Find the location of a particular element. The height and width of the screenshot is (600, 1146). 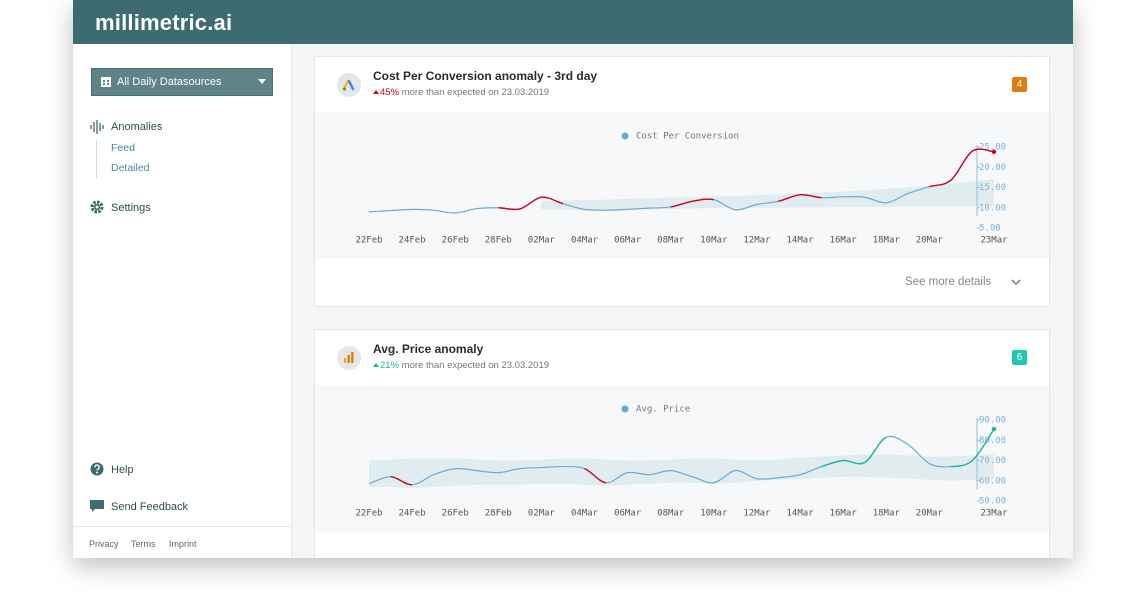

change: 21% is located at coordinates (390, 365).